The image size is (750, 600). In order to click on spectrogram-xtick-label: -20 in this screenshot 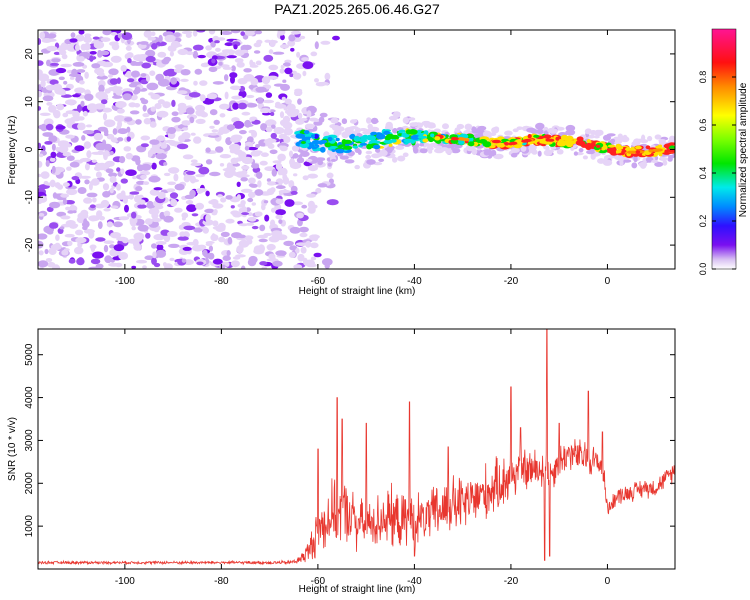, I will do `click(511, 281)`.